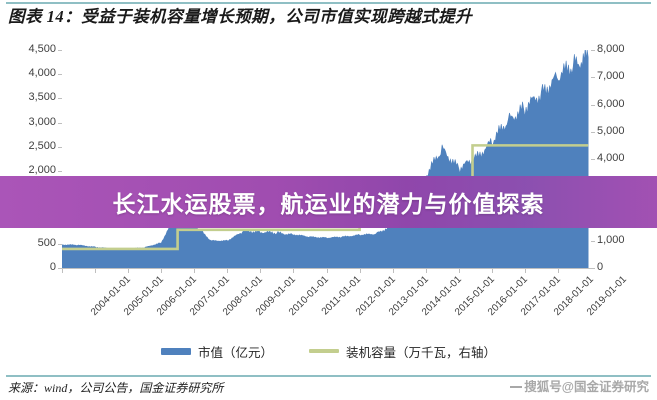 This screenshot has width=657, height=400. Describe the element at coordinates (42, 49) in the screenshot. I see `left-axis-tick-label: 4,500` at that location.